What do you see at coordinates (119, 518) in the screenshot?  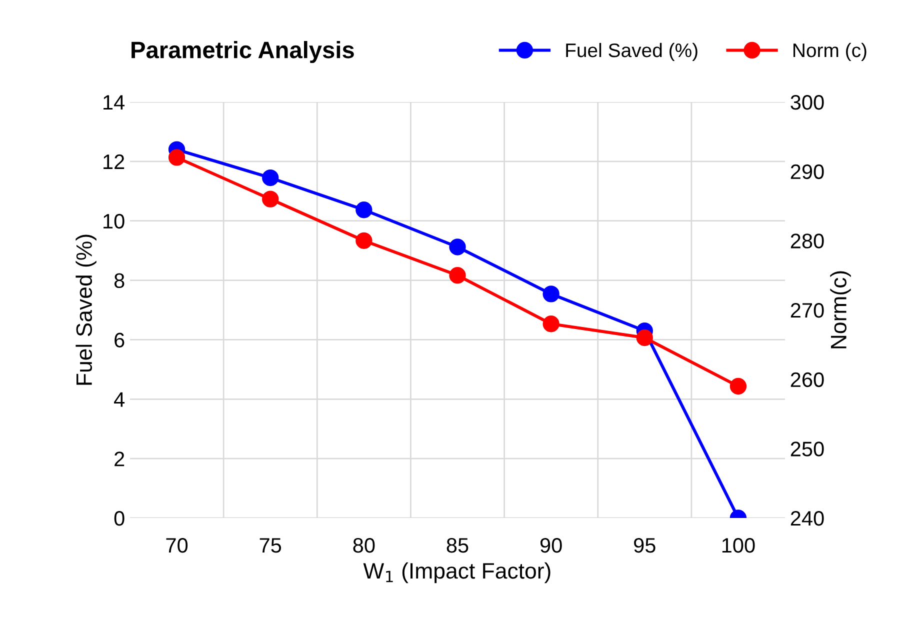 I see `y-tick-label: 0` at bounding box center [119, 518].